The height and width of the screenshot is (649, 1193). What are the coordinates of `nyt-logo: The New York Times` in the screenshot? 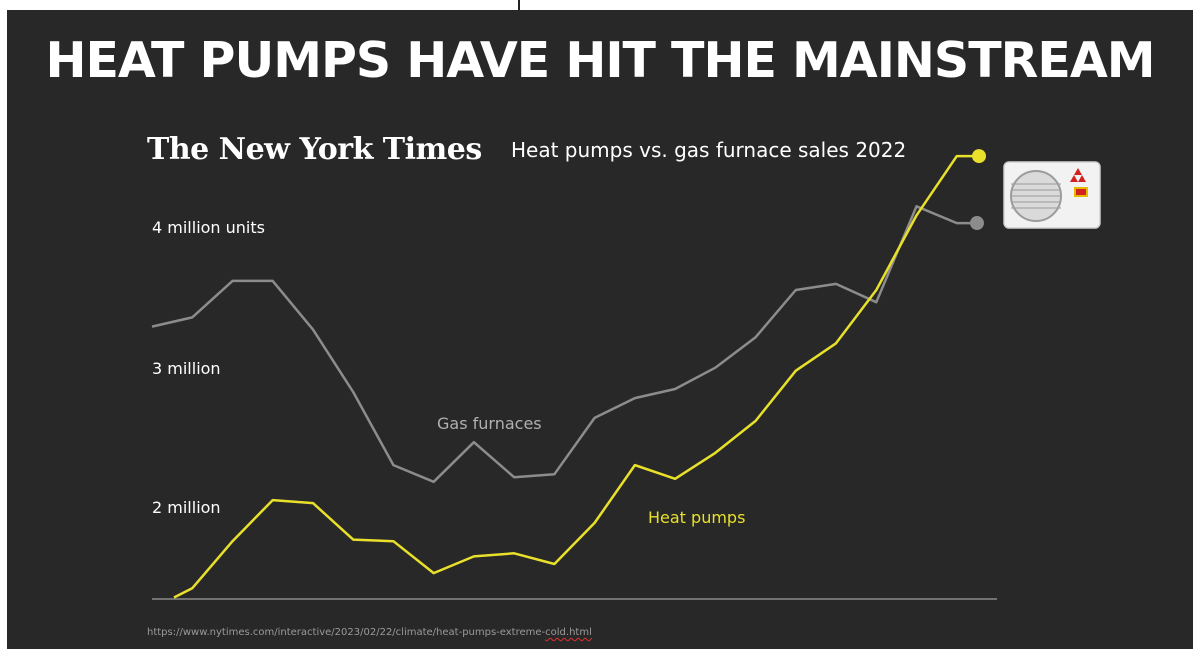 It's located at (314, 149).